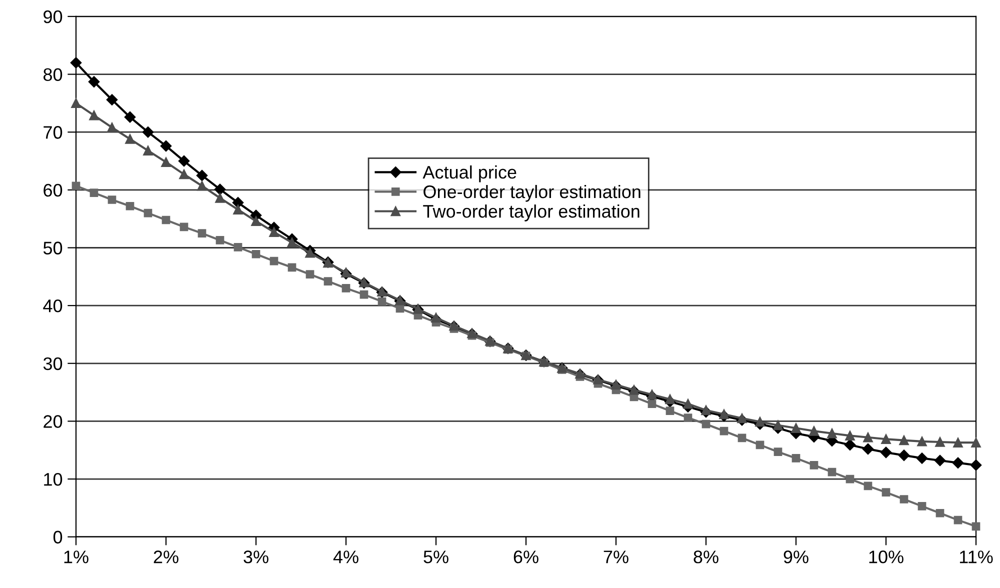 This screenshot has height=588, width=1000. I want to click on y-tick-label: 90, so click(53, 17).